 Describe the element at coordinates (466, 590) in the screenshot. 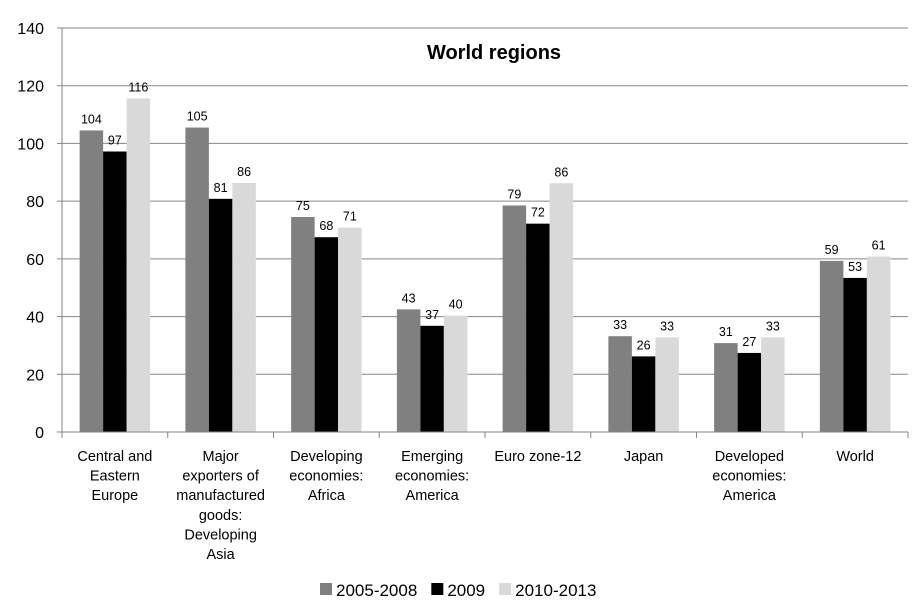

I see `legend-label: 2009` at that location.